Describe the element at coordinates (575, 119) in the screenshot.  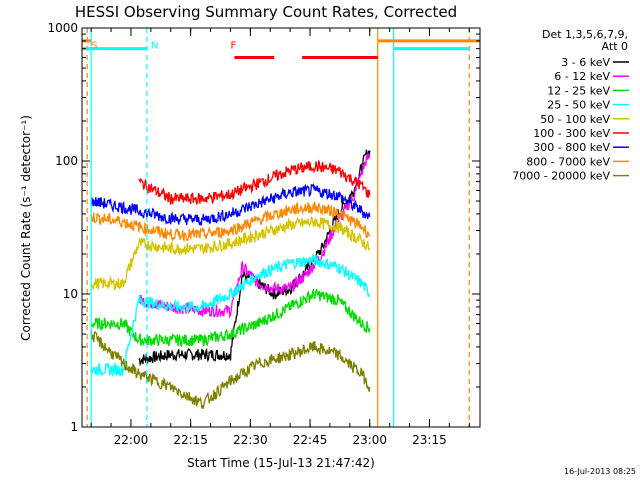
I see `legend-label-4: 50 - 100 keV` at that location.